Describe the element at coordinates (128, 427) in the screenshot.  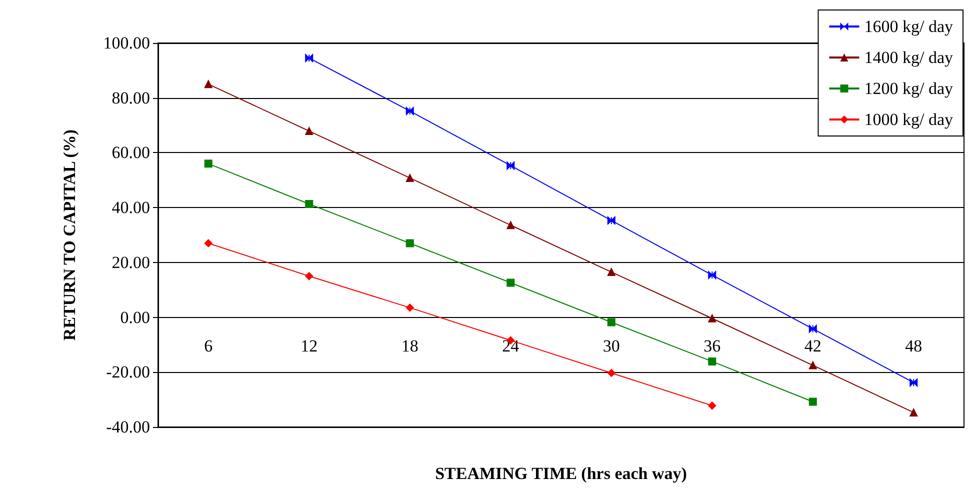
I see `y-tick-label: -40.00` at that location.